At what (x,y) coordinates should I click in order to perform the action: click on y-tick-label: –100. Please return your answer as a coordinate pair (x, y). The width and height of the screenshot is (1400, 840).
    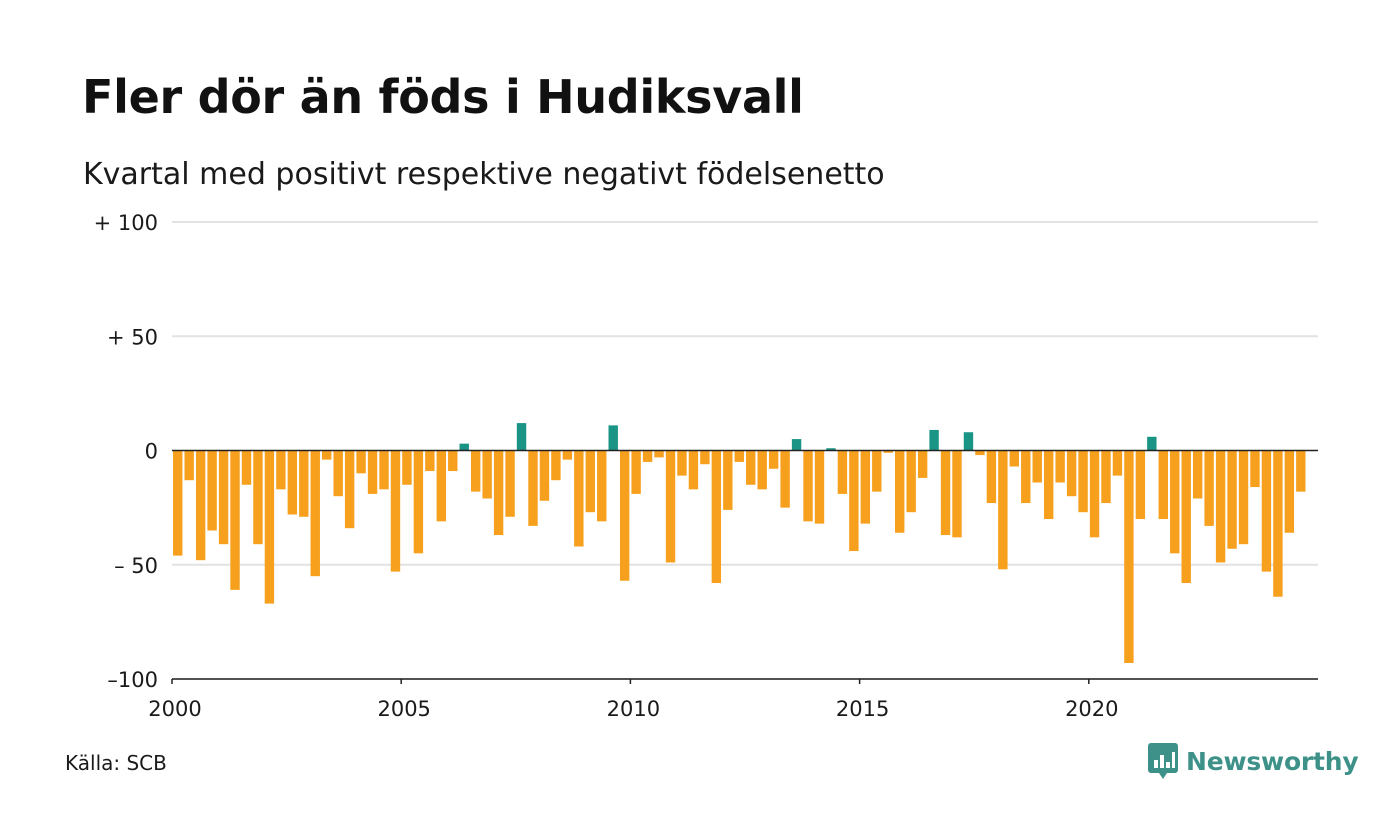
    Looking at the image, I should click on (132, 680).